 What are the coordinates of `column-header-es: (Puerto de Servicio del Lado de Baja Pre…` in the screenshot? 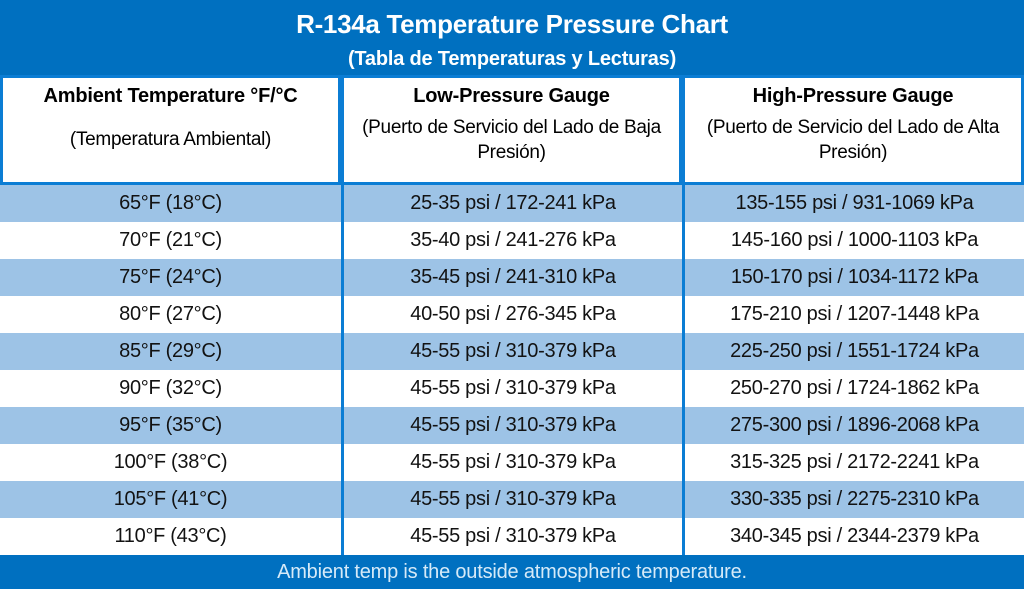 It's located at (511, 139).